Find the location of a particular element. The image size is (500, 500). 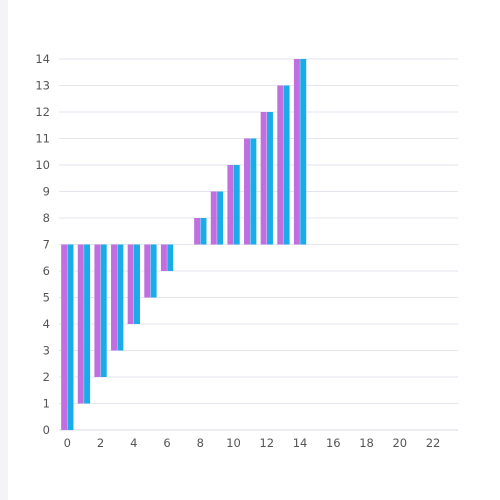

x-tick-label: 10 is located at coordinates (233, 443).